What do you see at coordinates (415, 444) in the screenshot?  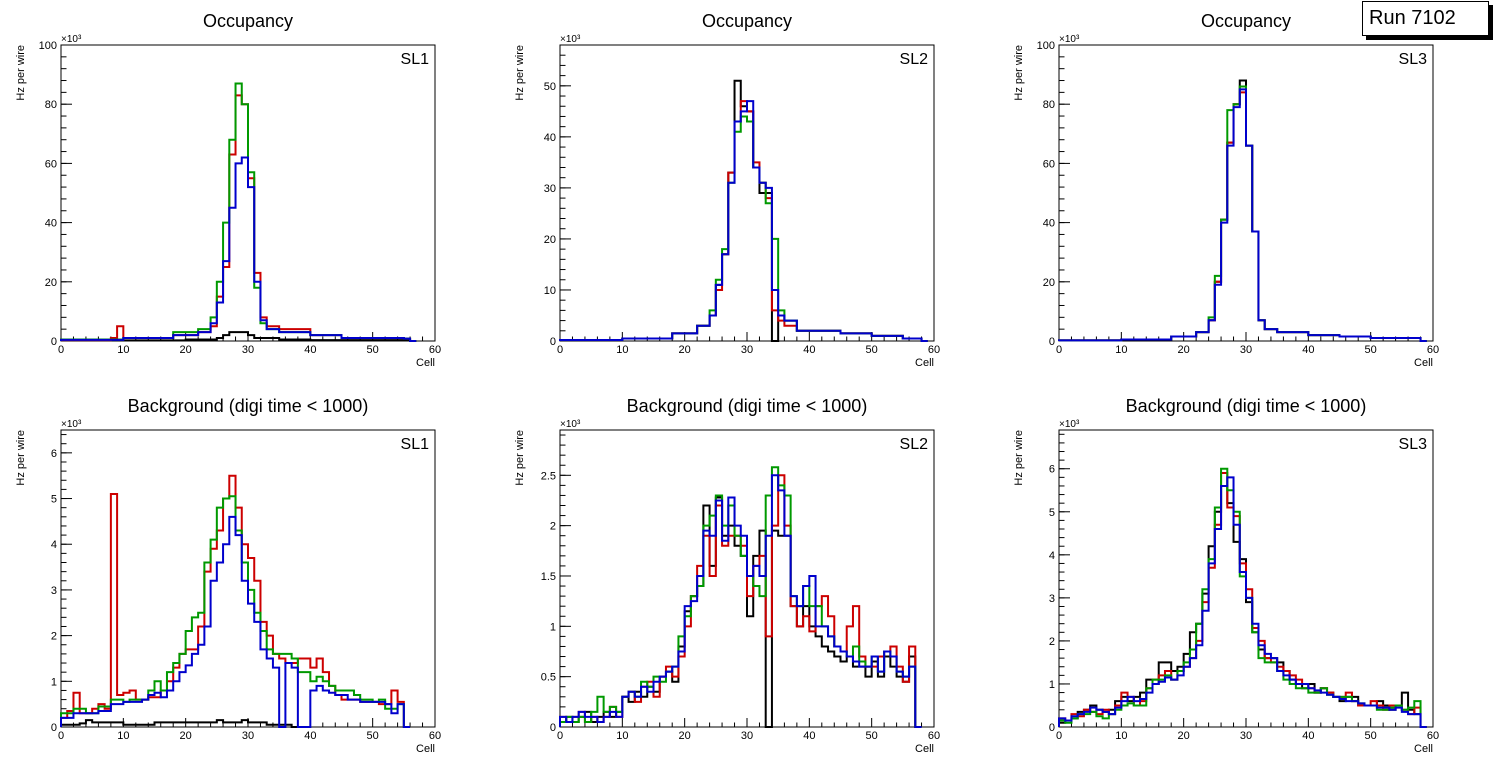 I see `superlayer-label: SL1` at bounding box center [415, 444].